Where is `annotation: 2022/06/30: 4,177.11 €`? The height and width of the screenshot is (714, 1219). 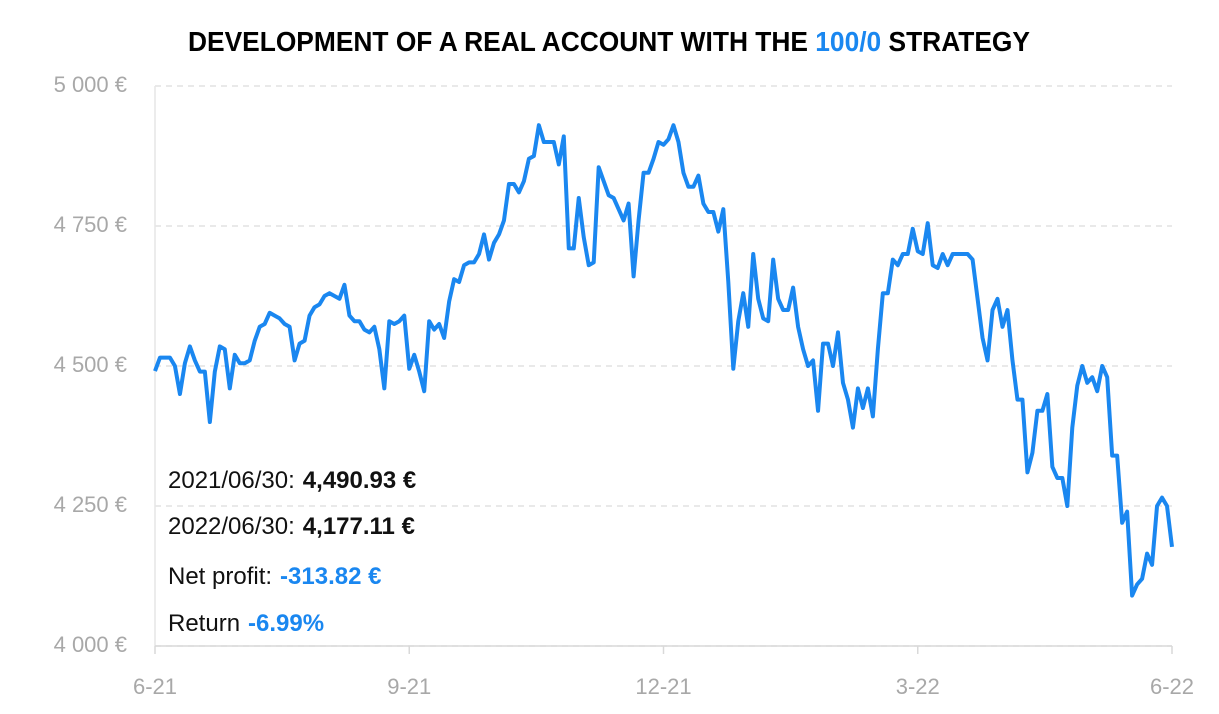
annotation: 2022/06/30: 4,177.11 € is located at coordinates (291, 526).